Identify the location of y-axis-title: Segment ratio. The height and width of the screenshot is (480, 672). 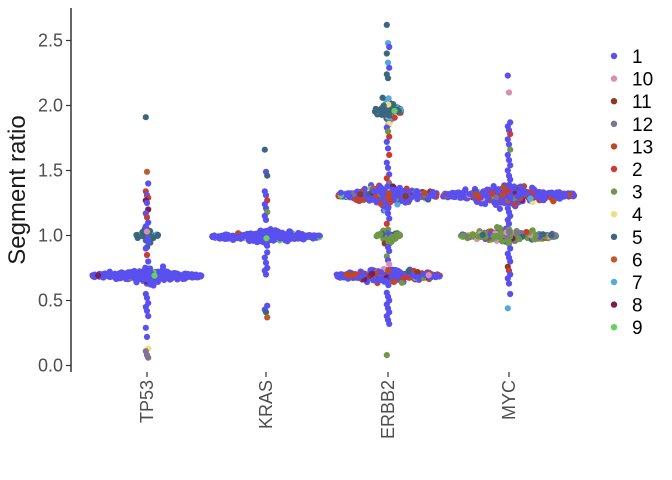
(17, 189).